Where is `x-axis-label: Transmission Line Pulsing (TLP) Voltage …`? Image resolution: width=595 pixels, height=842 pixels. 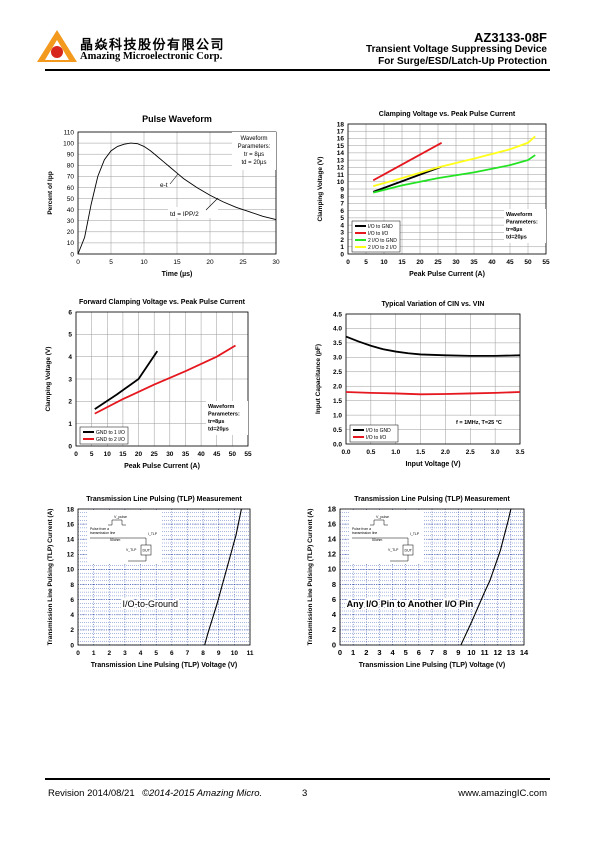
x-axis-label: Transmission Line Pulsing (TLP) Voltage … is located at coordinates (432, 665).